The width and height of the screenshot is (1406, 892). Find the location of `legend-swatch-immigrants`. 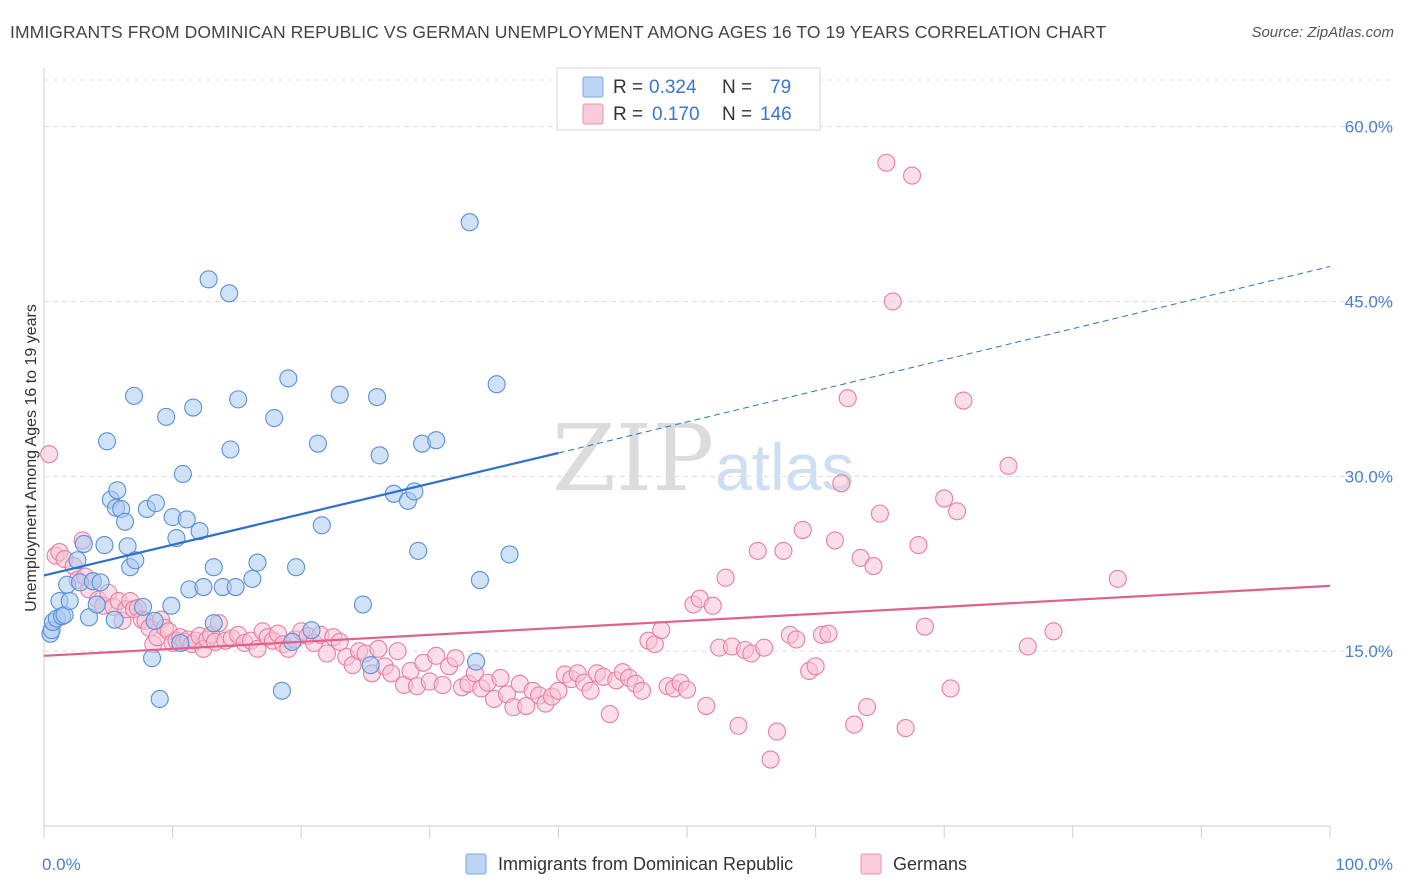

legend-swatch-immigrants is located at coordinates (593, 87).